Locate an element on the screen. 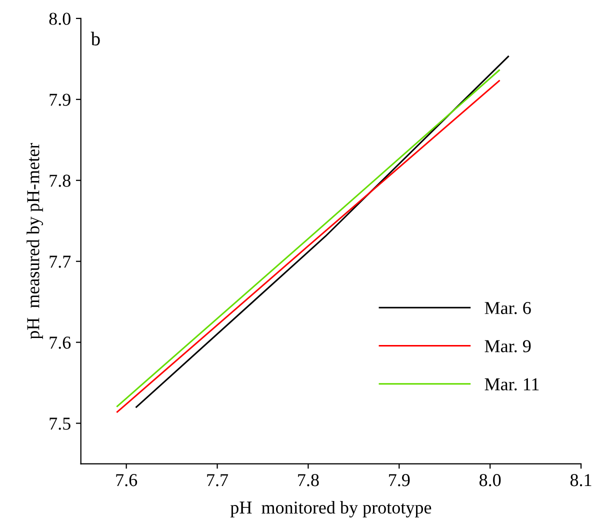 The image size is (599, 527). x-tick-label: 7.8 is located at coordinates (308, 480).